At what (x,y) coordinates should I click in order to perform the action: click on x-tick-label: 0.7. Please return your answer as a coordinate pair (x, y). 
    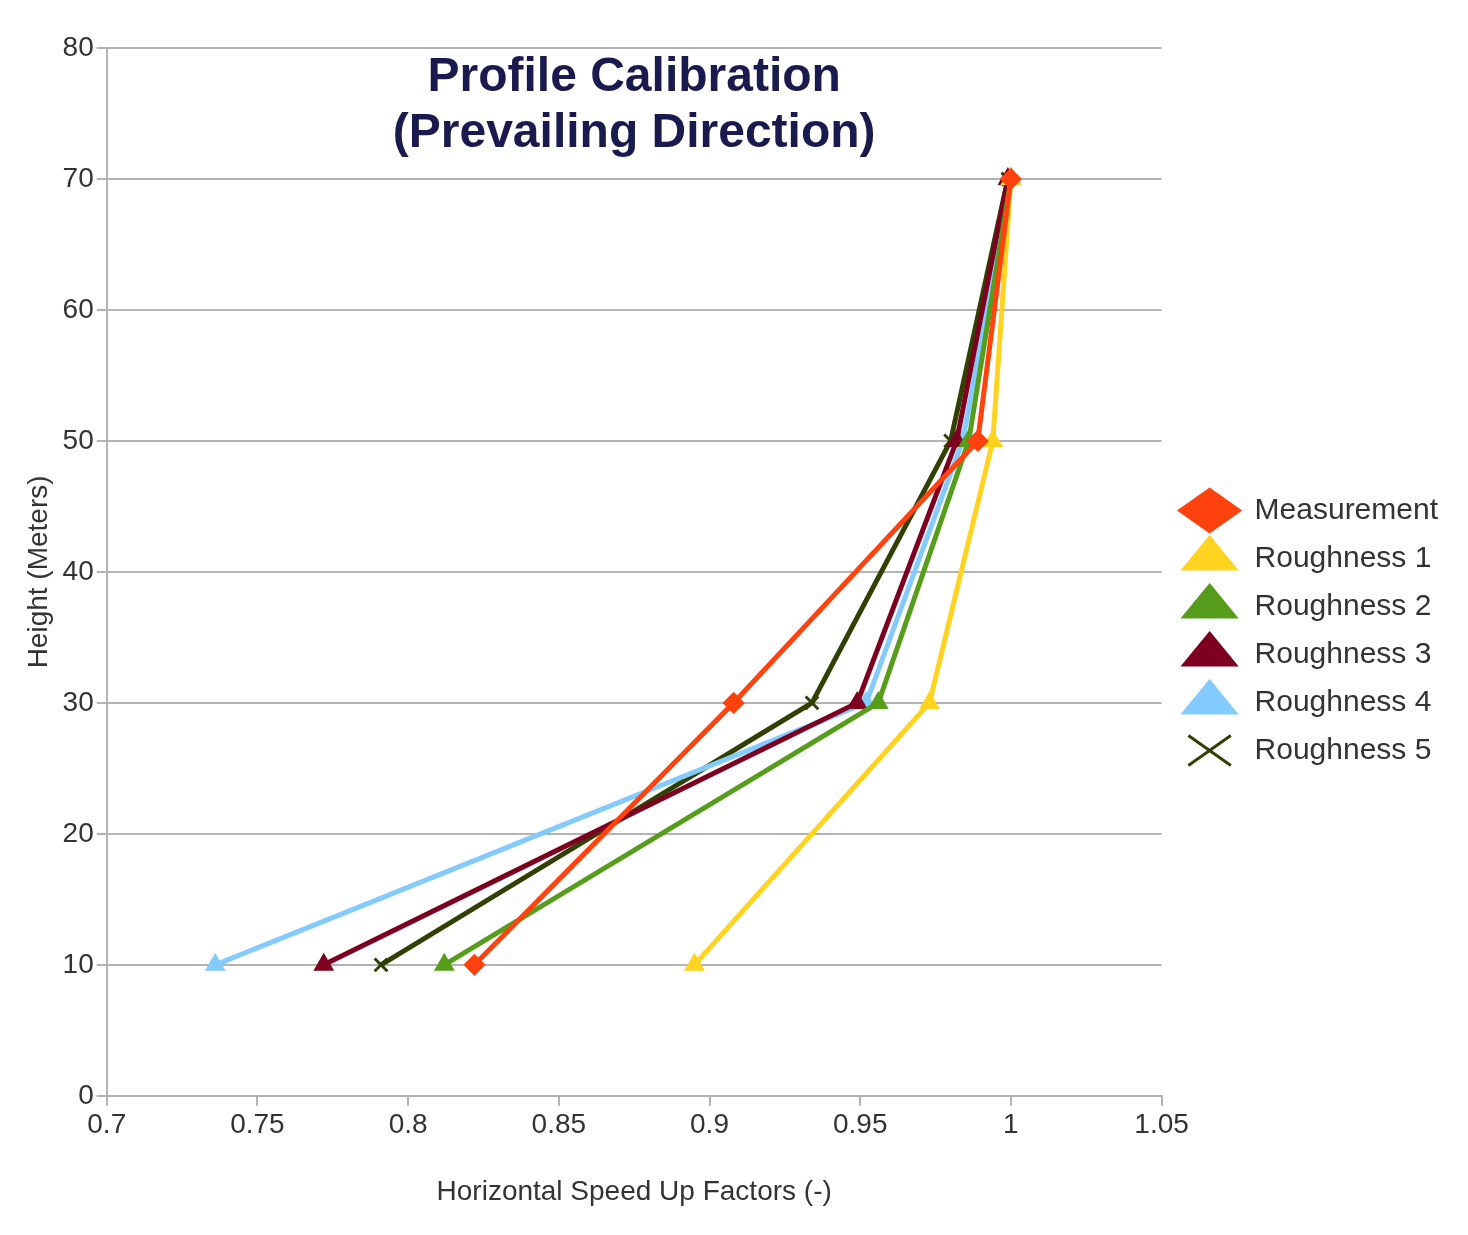
    Looking at the image, I should click on (107, 1124).